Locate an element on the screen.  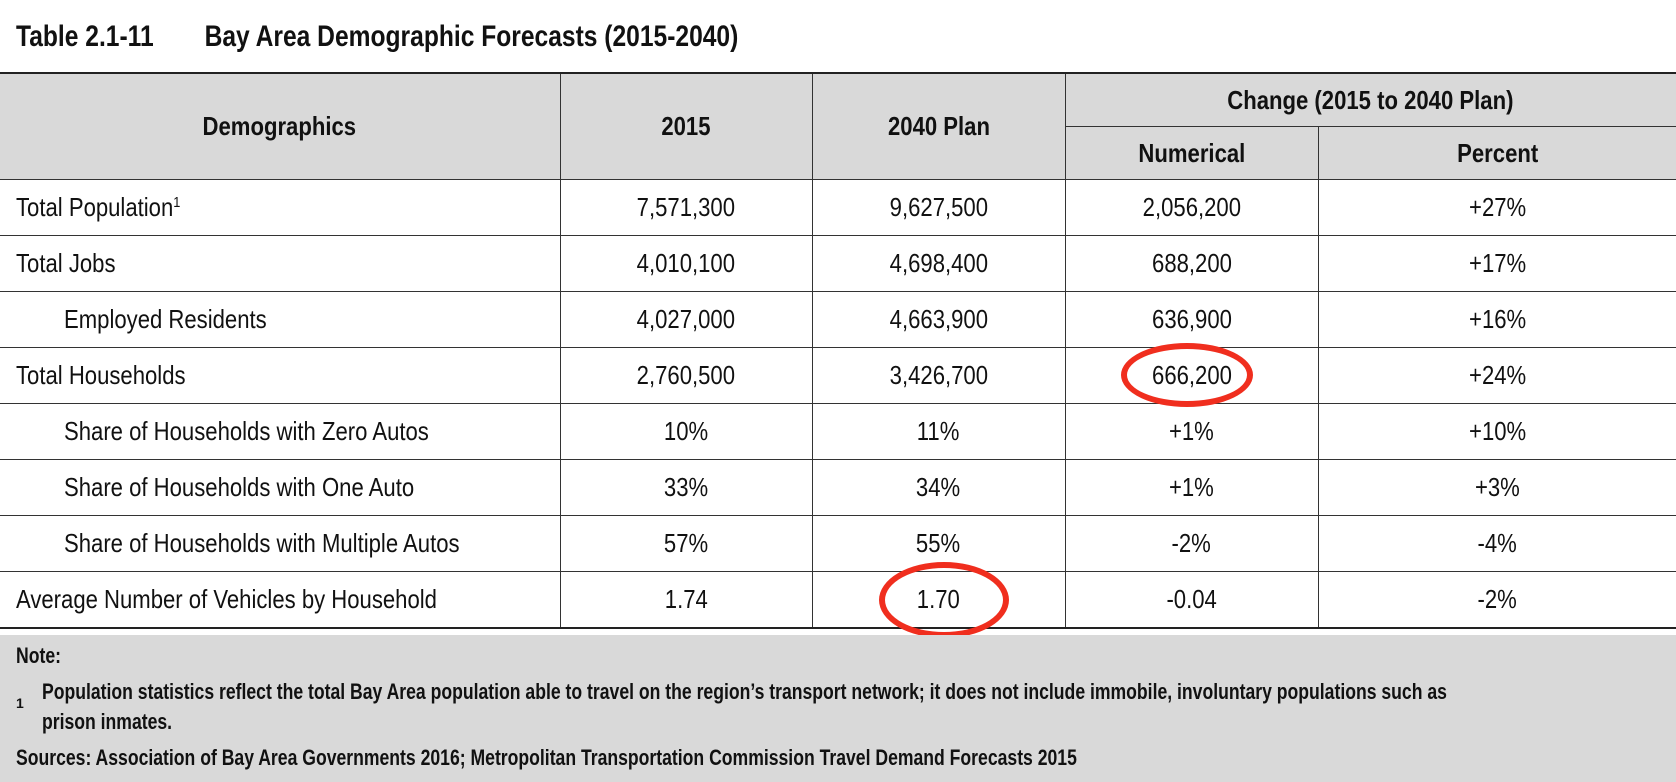
row-label: Share of Households with Zero Autos is located at coordinates (280, 431).